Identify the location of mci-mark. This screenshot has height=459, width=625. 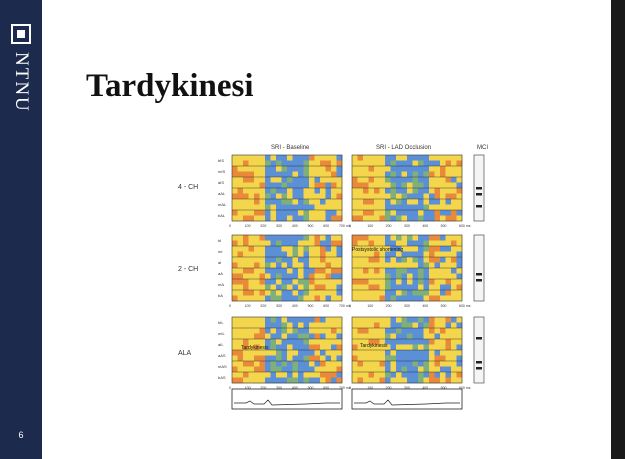
(479, 188).